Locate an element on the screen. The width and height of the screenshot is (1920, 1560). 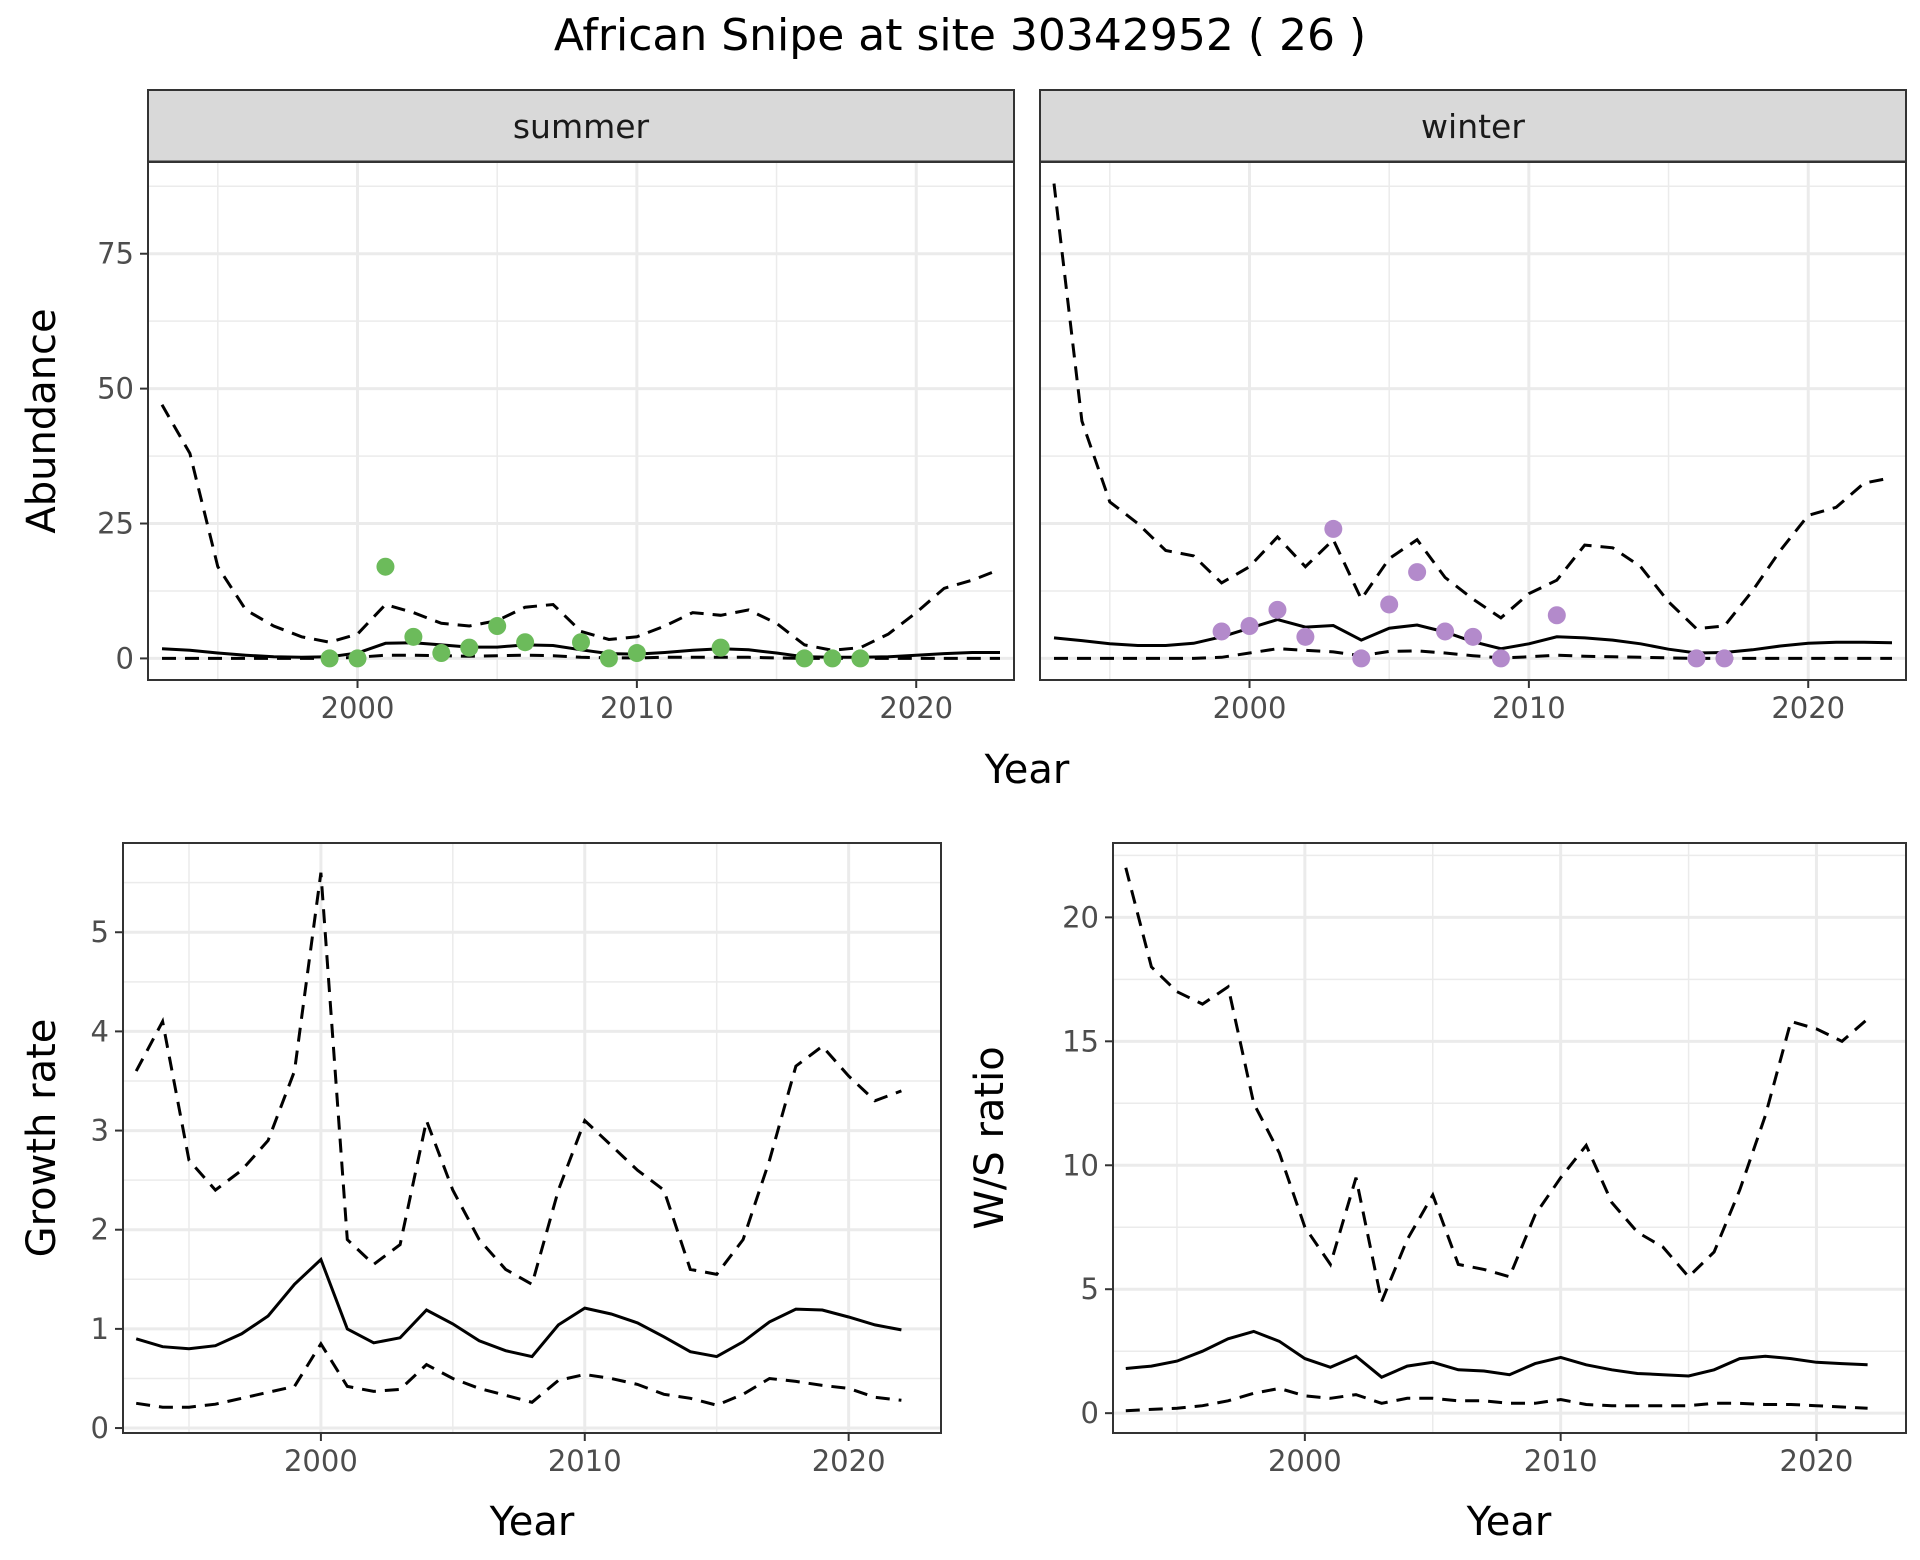
growth-y-tick-label: 2 is located at coordinates (100, 1230).